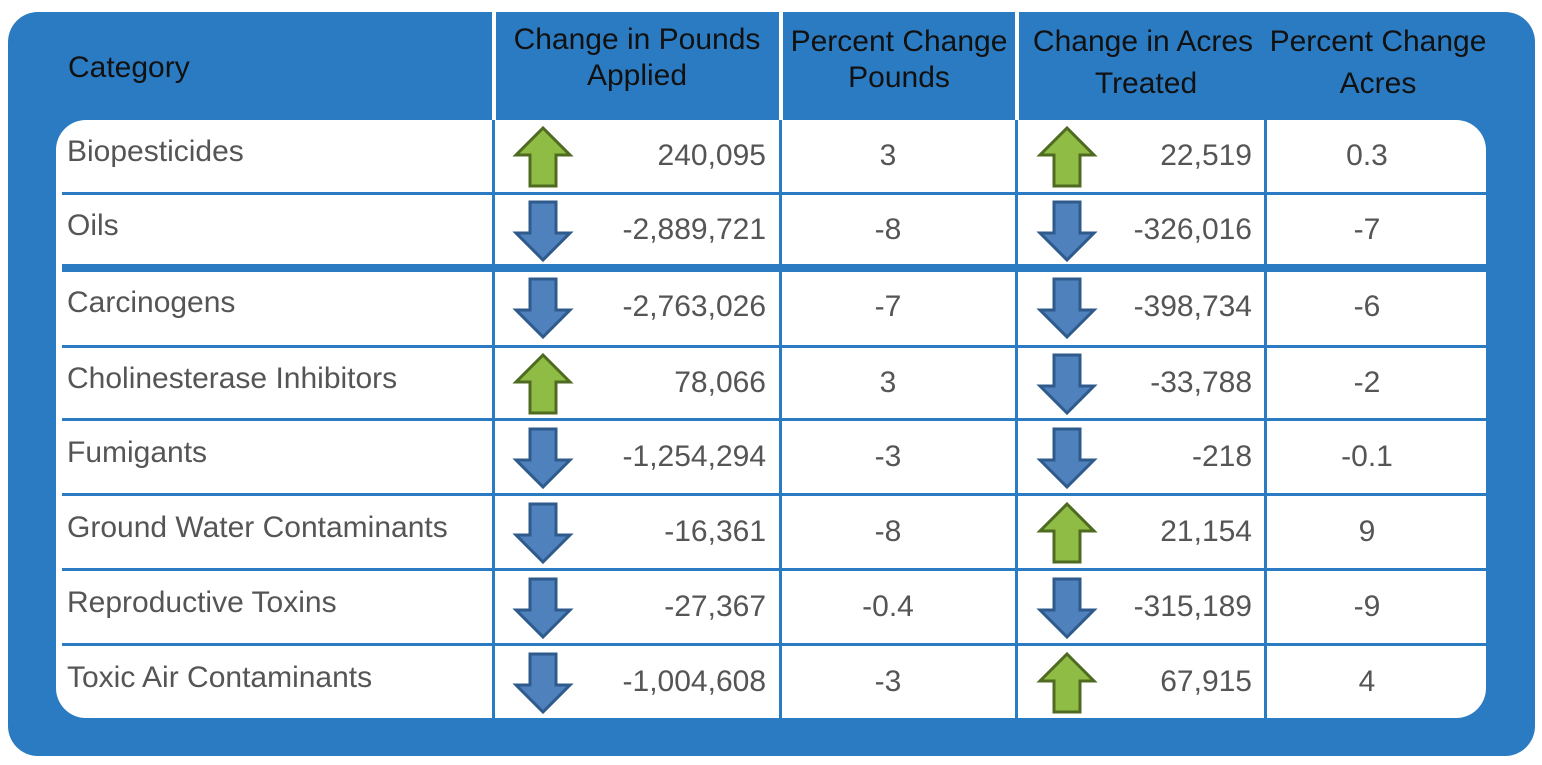 Image resolution: width=1542 pixels, height=765 pixels. Describe the element at coordinates (899, 60) in the screenshot. I see `header-percent-pounds: Percent Change Pounds` at that location.